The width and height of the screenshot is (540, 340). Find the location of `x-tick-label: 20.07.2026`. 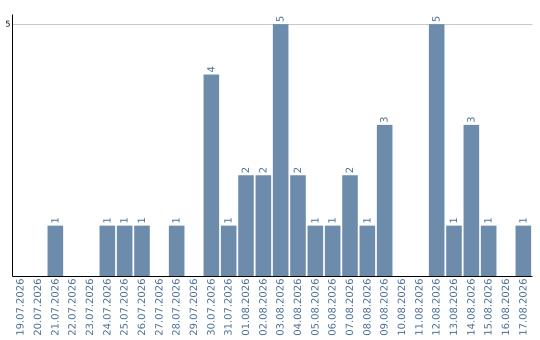

x-tick-label: 20.07.2026 is located at coordinates (38, 307).